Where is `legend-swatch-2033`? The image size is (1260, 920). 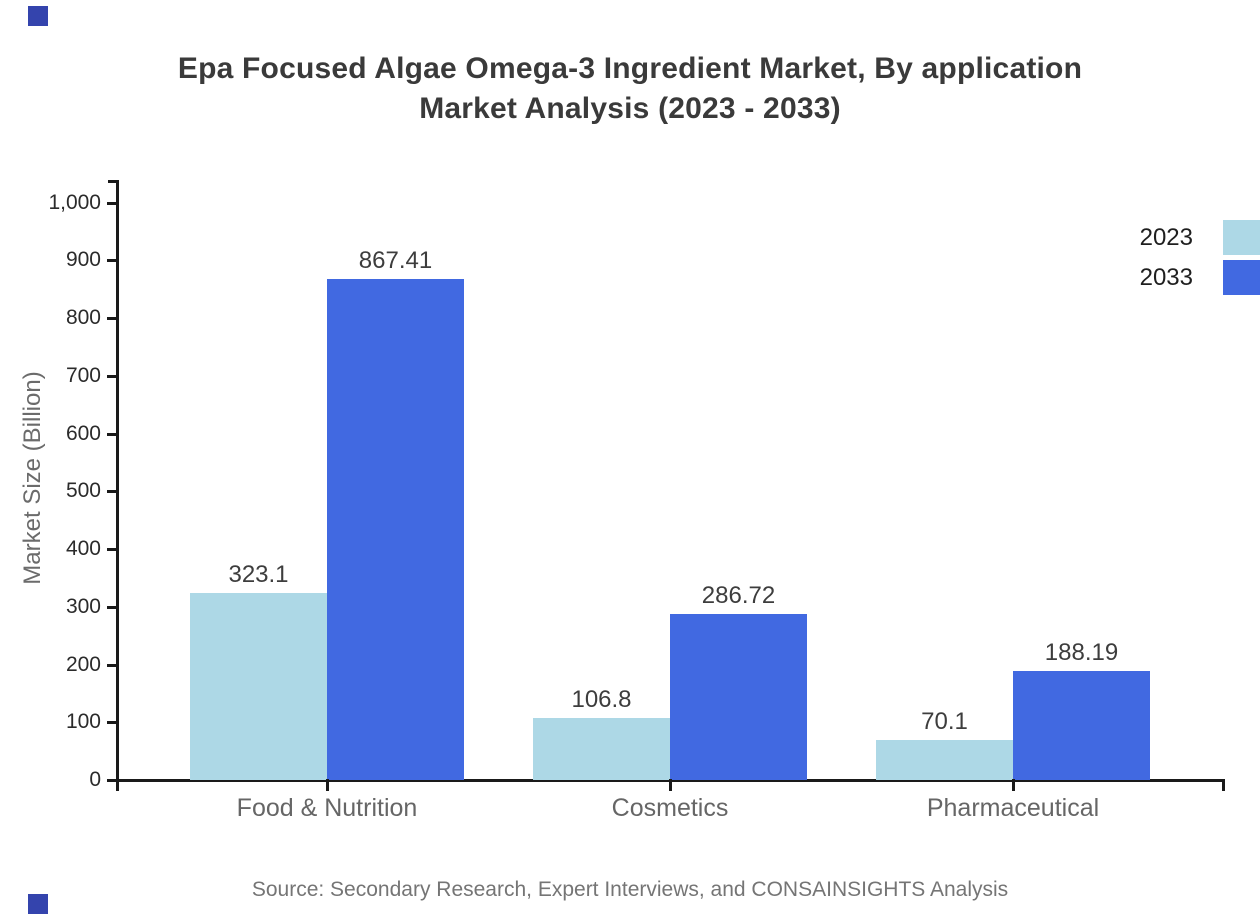 legend-swatch-2033 is located at coordinates (1241, 277).